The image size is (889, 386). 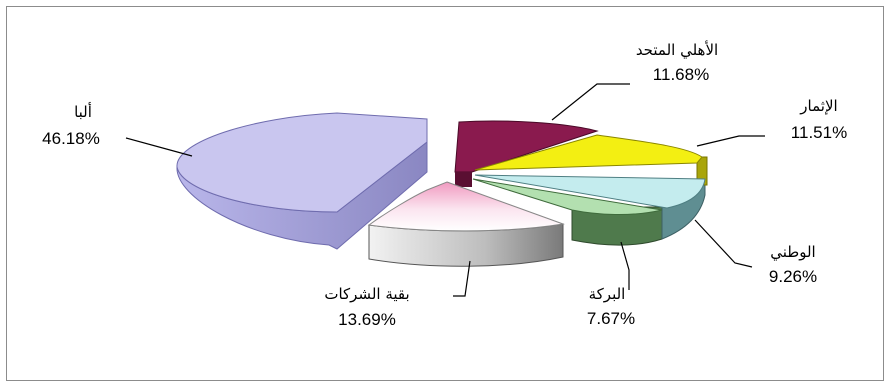 What do you see at coordinates (611, 306) in the screenshot?
I see `label-baraka: البركة 7.67%` at bounding box center [611, 306].